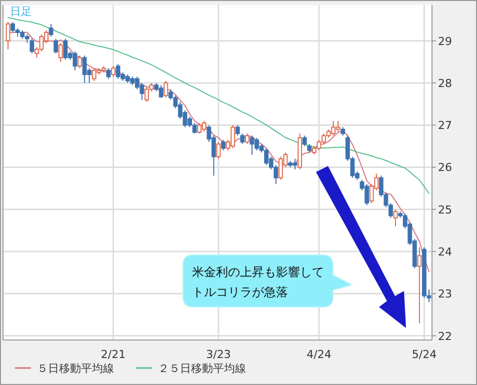  Describe the element at coordinates (202, 368) in the screenshot. I see `legend-label: ２５日移動平均線` at that location.